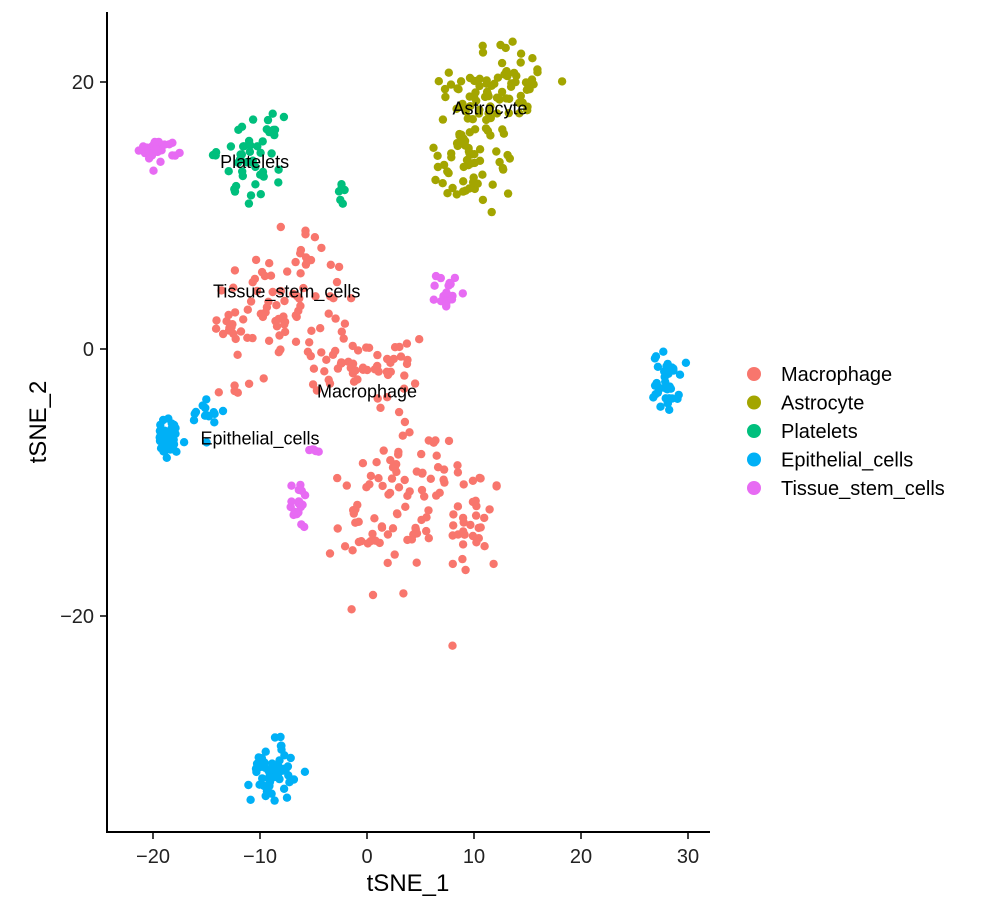 This screenshot has height=902, width=996. Describe the element at coordinates (278, 158) in the screenshot. I see `cluster-platelets` at that location.